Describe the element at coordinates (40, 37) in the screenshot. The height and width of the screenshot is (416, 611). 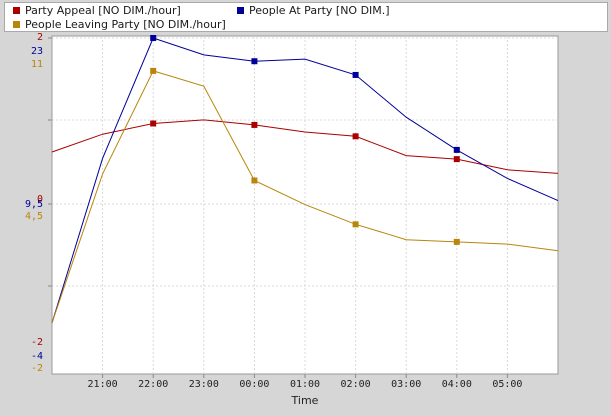
I see `y-tick-label: 2` at that location.